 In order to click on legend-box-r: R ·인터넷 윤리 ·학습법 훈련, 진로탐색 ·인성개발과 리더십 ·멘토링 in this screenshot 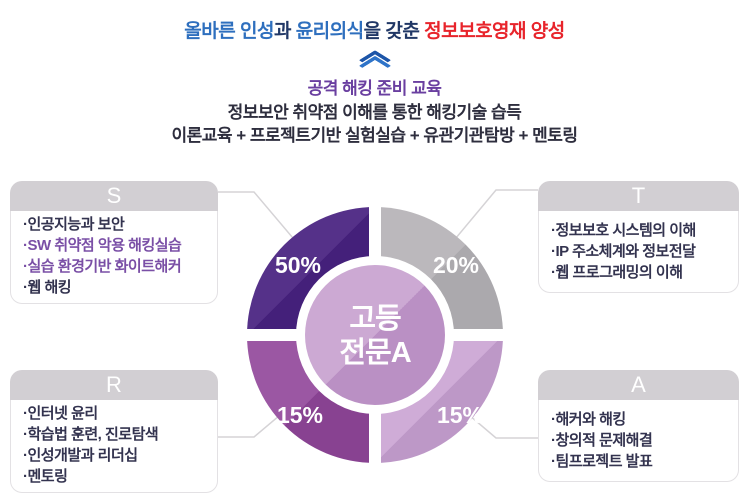, I will do `click(114, 431)`.